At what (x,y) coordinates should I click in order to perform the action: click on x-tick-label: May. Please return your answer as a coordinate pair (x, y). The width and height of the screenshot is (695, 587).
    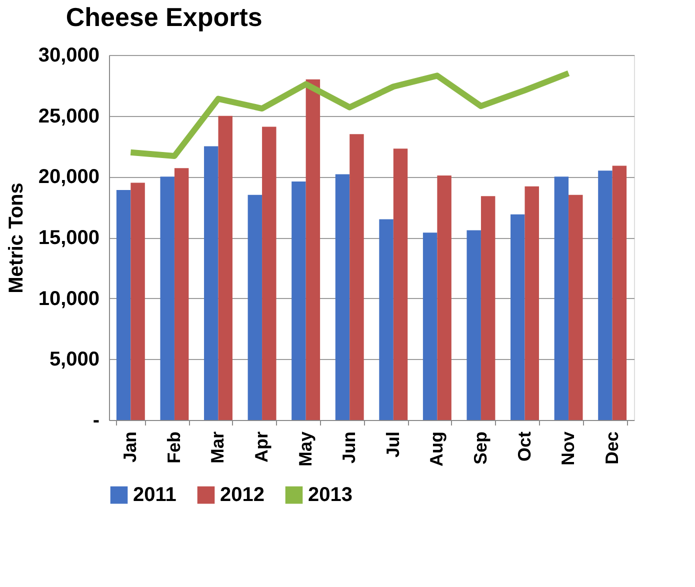
    Looking at the image, I should click on (305, 449).